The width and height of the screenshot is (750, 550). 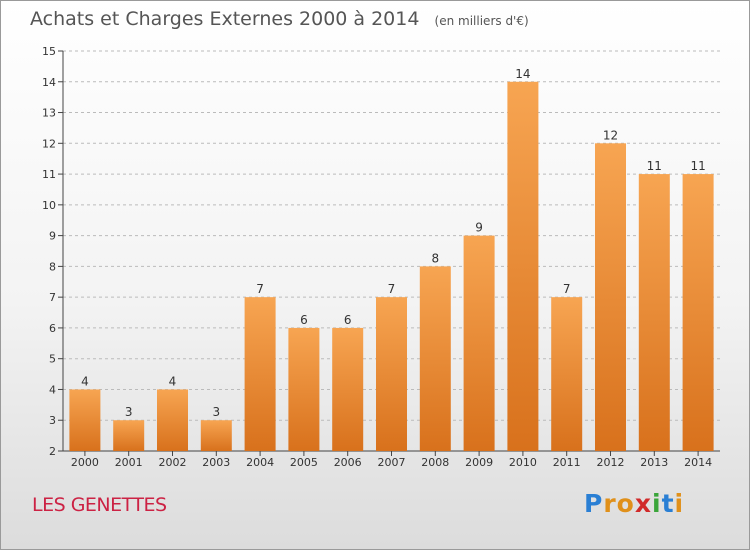 I want to click on x-tick-label: 2003, so click(x=216, y=462).